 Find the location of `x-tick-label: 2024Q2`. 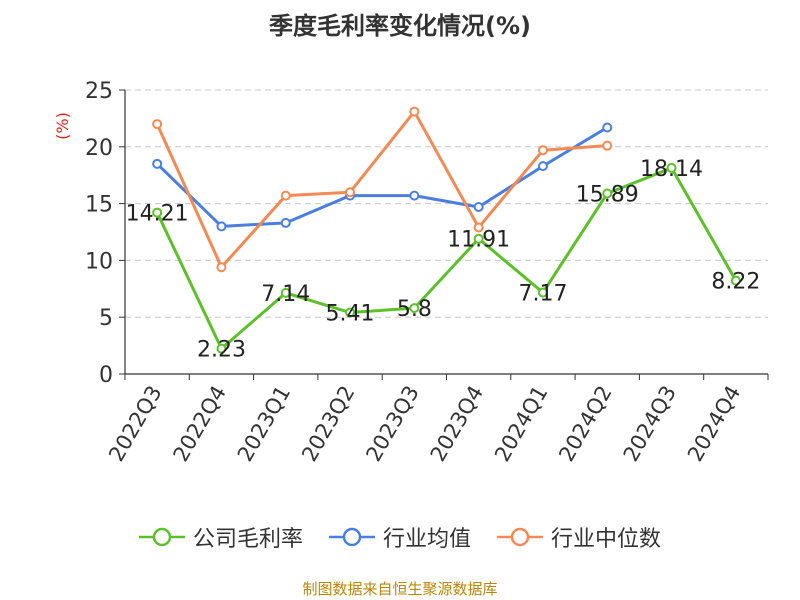

x-tick-label: 2024Q2 is located at coordinates (585, 424).